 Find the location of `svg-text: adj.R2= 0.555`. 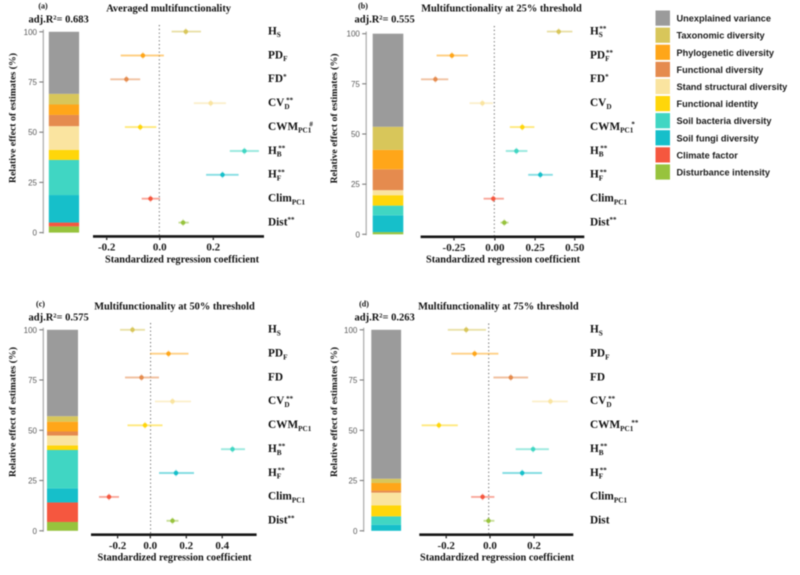

svg-text: adj.R2= 0.555 is located at coordinates (385, 19).